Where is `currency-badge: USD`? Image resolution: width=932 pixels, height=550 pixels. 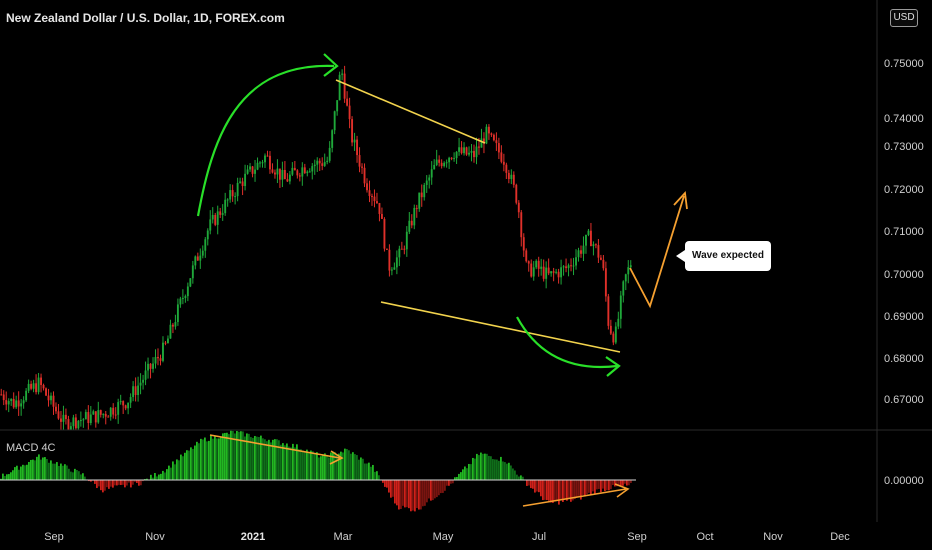 currency-badge: USD is located at coordinates (904, 18).